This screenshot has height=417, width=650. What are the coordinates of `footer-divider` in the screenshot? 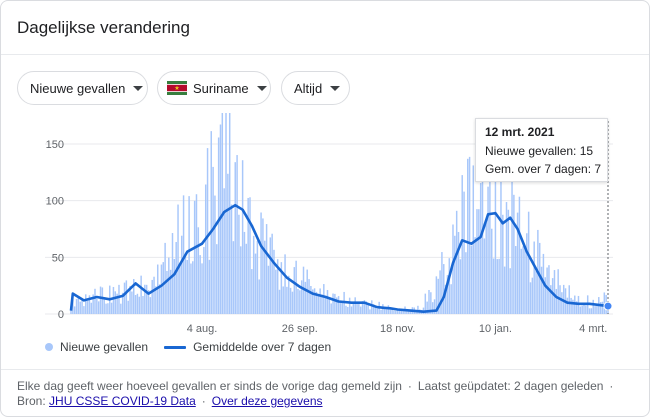 It's located at (325, 369).